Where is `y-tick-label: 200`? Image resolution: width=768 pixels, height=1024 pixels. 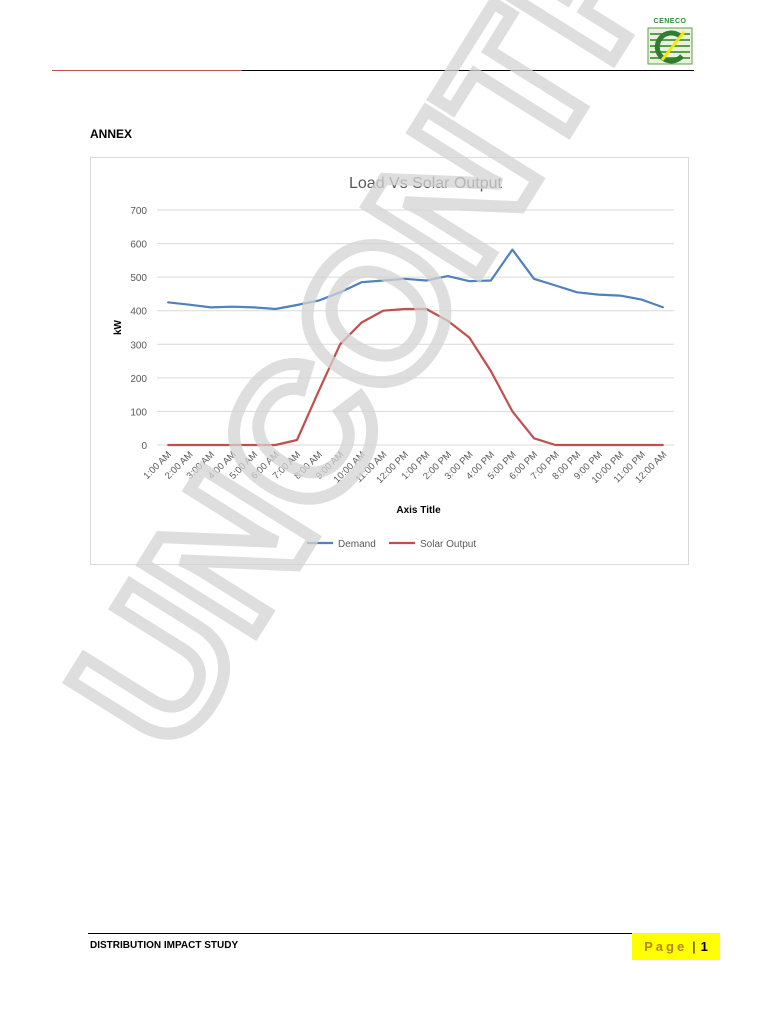
y-tick-label: 200 is located at coordinates (138, 379).